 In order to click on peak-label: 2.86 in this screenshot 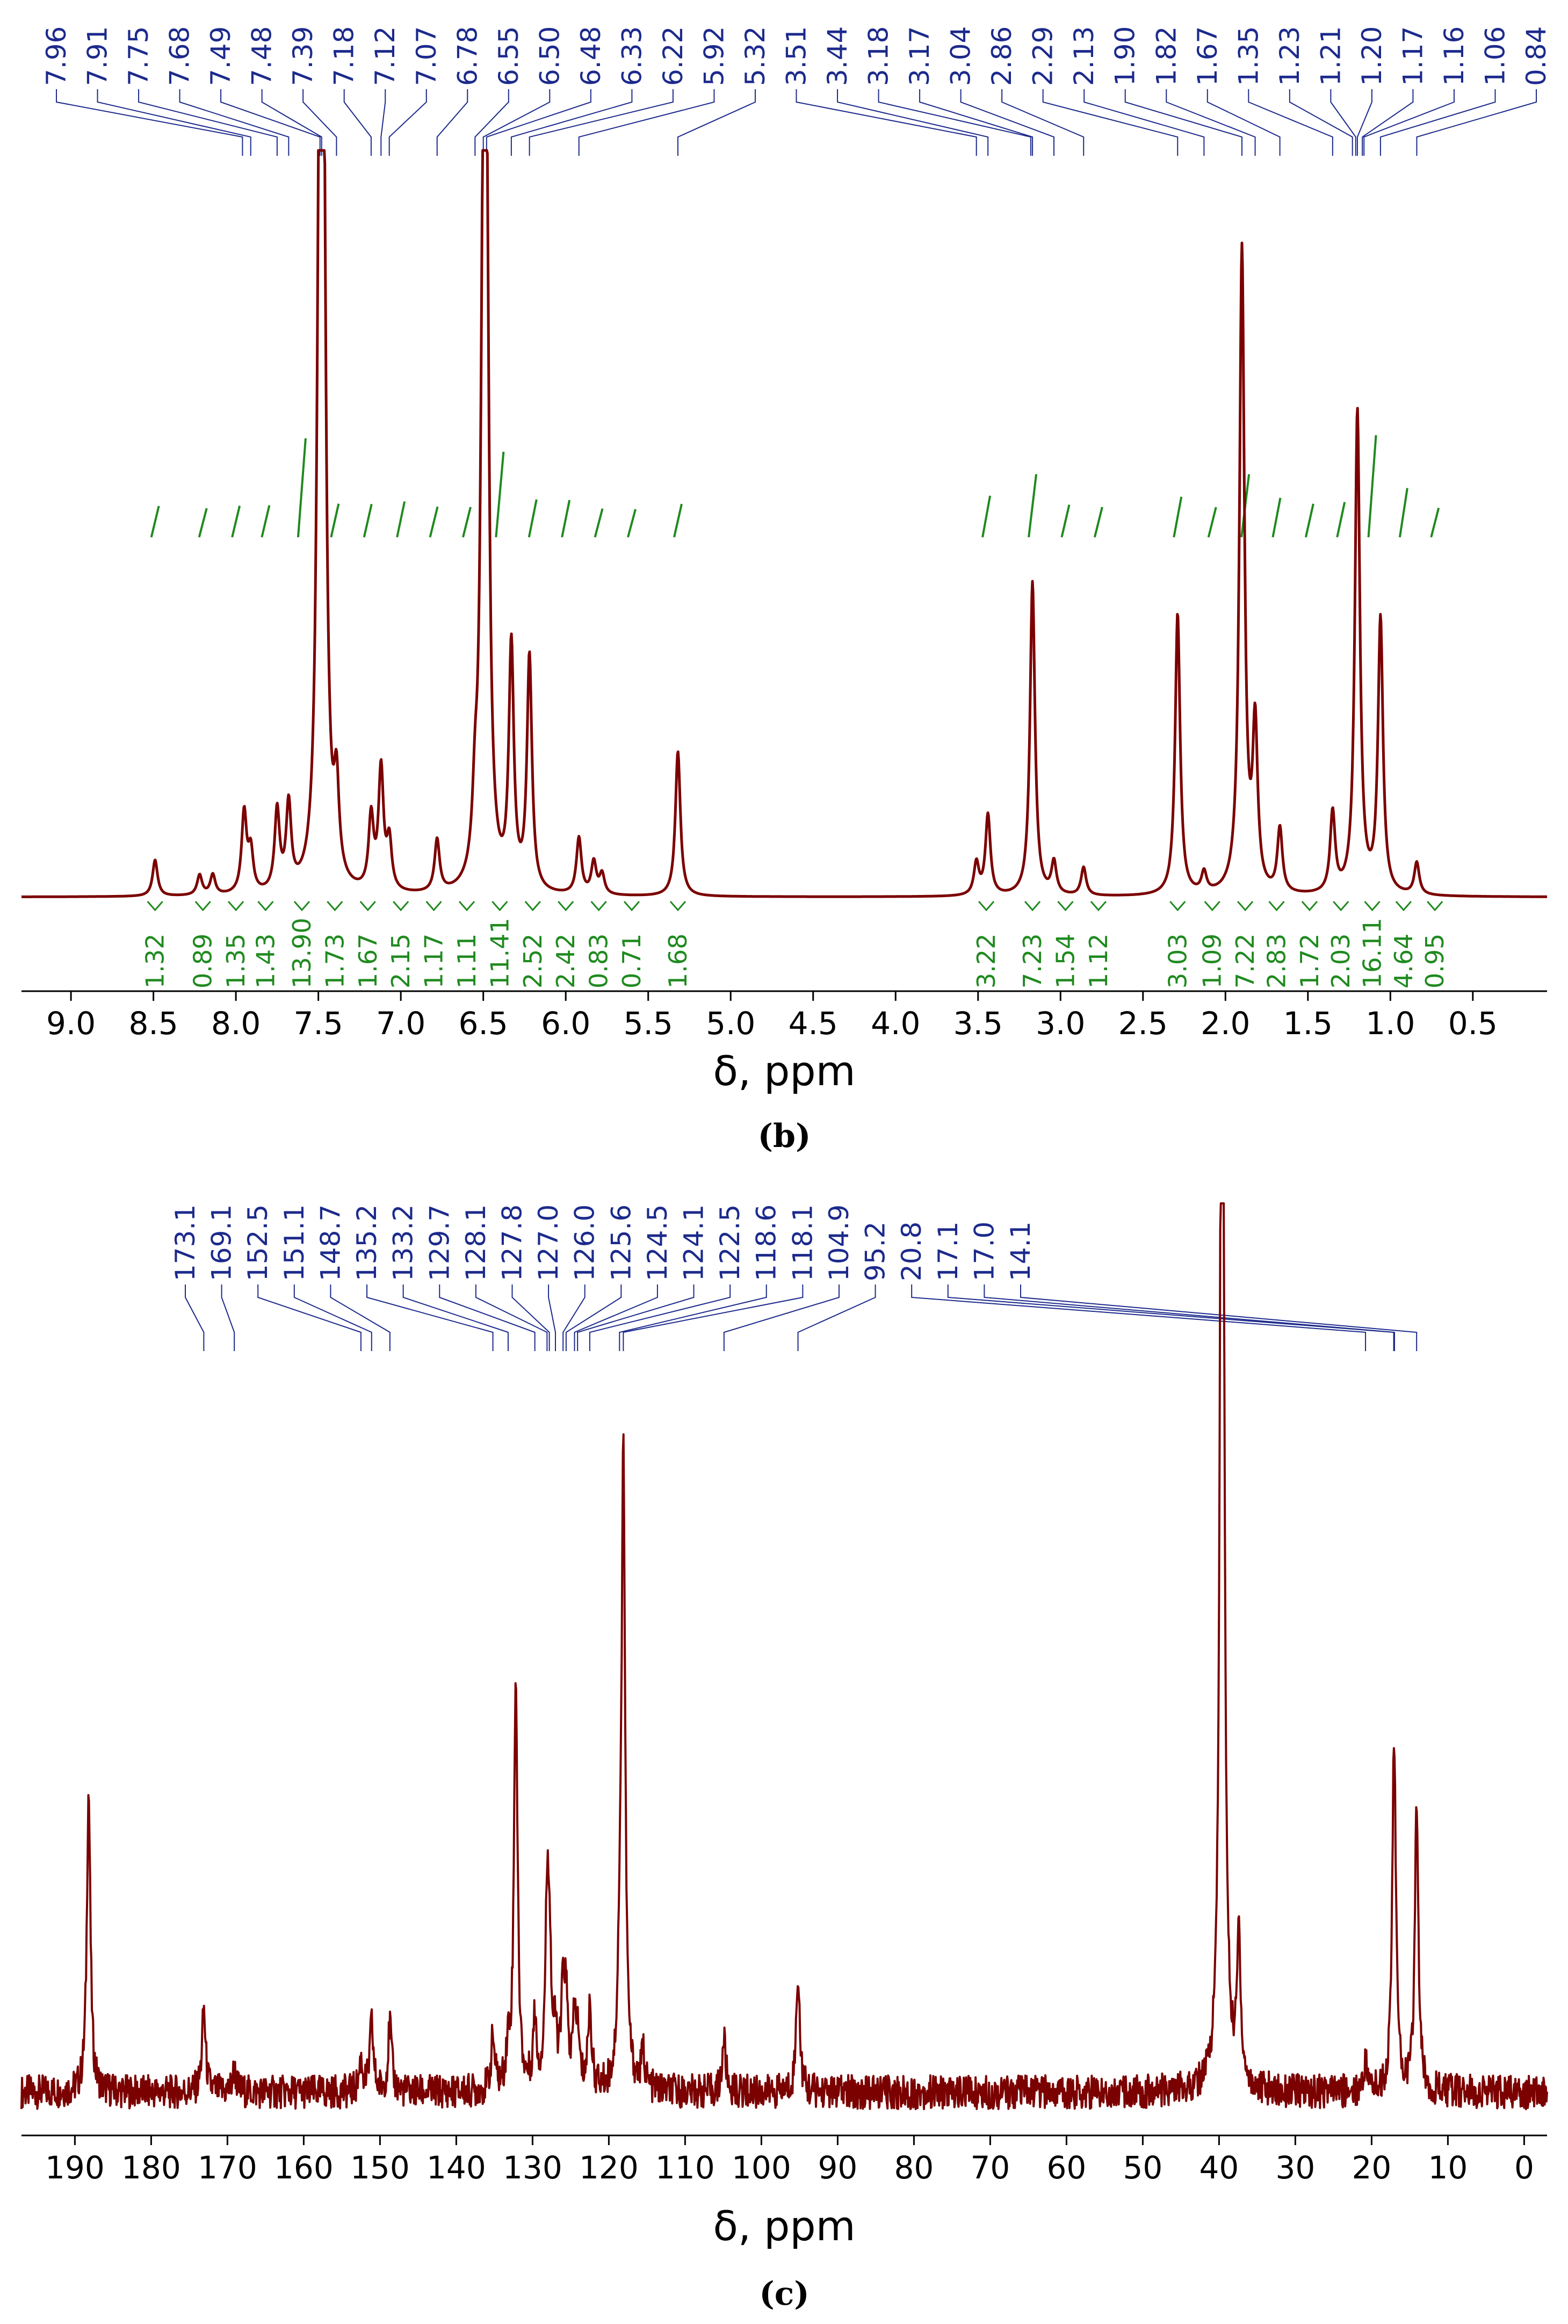, I will do `click(1001, 56)`.